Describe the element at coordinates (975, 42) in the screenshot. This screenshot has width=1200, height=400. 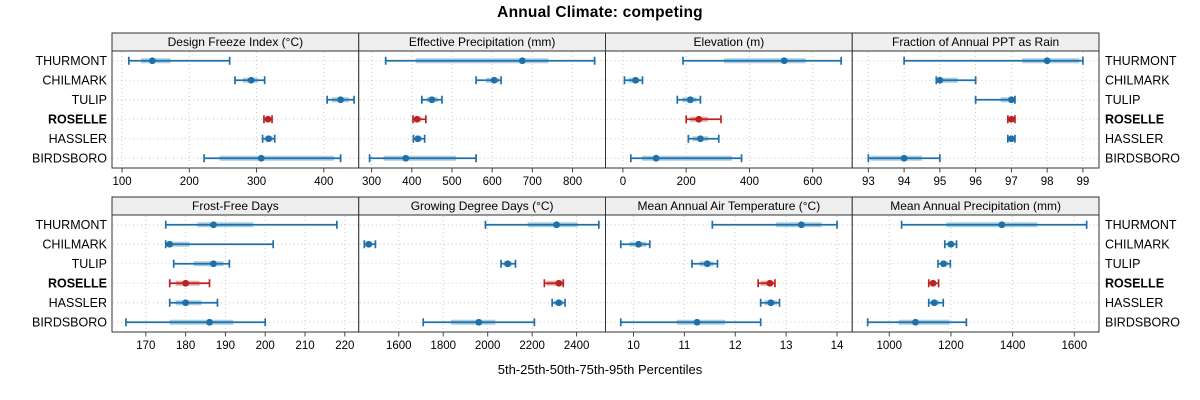
I see `panel-strip-title: Fraction of Annual PPT as Rain` at that location.